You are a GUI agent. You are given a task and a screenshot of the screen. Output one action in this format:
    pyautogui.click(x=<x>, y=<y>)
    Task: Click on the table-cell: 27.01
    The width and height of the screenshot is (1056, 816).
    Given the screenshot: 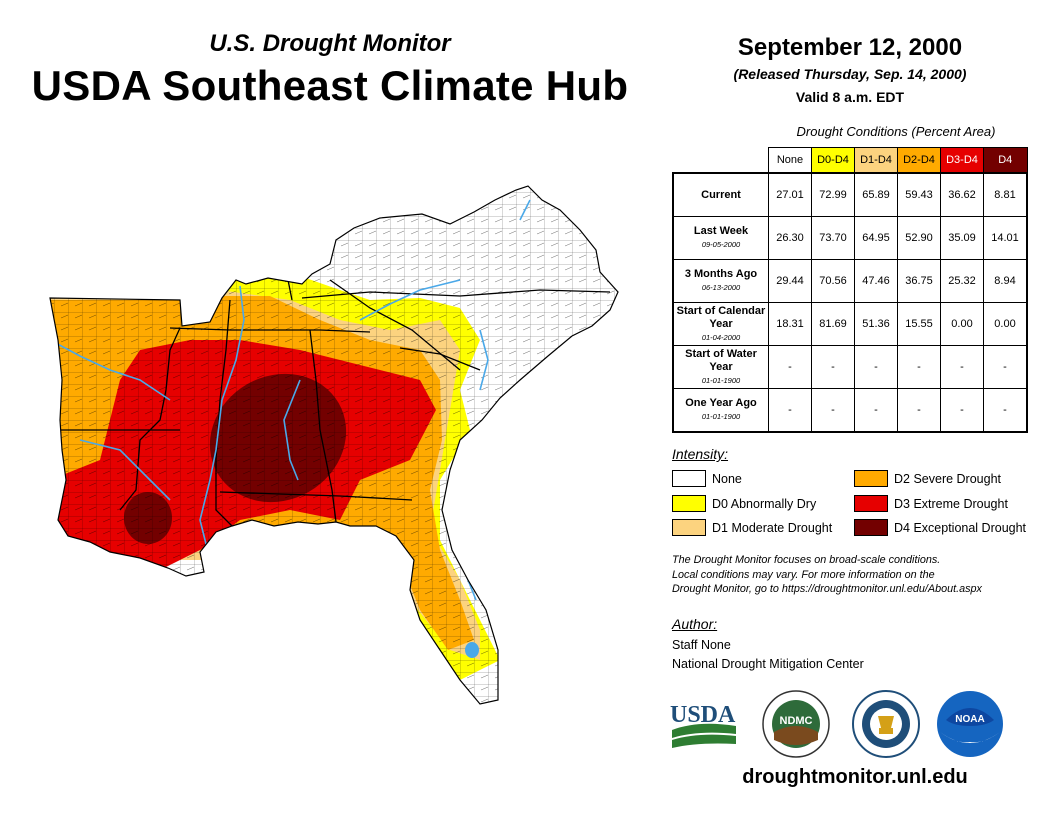 What is the action you would take?
    pyautogui.click(x=790, y=194)
    